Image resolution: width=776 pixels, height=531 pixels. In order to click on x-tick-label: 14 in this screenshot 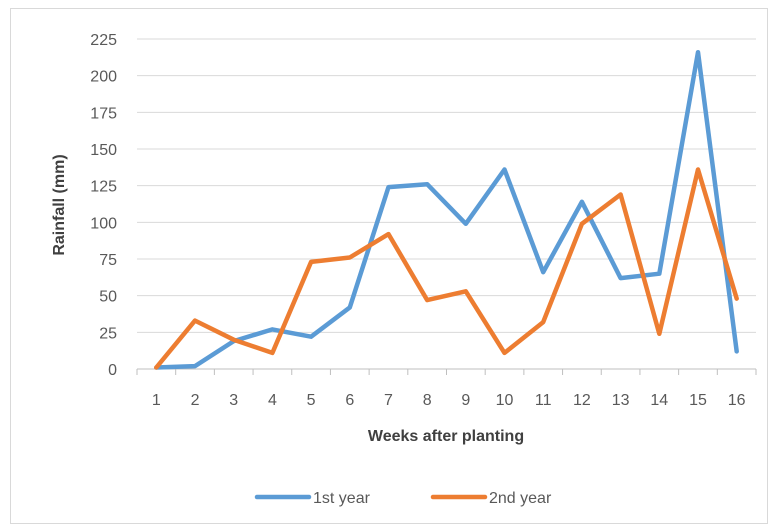, I will do `click(659, 400)`.